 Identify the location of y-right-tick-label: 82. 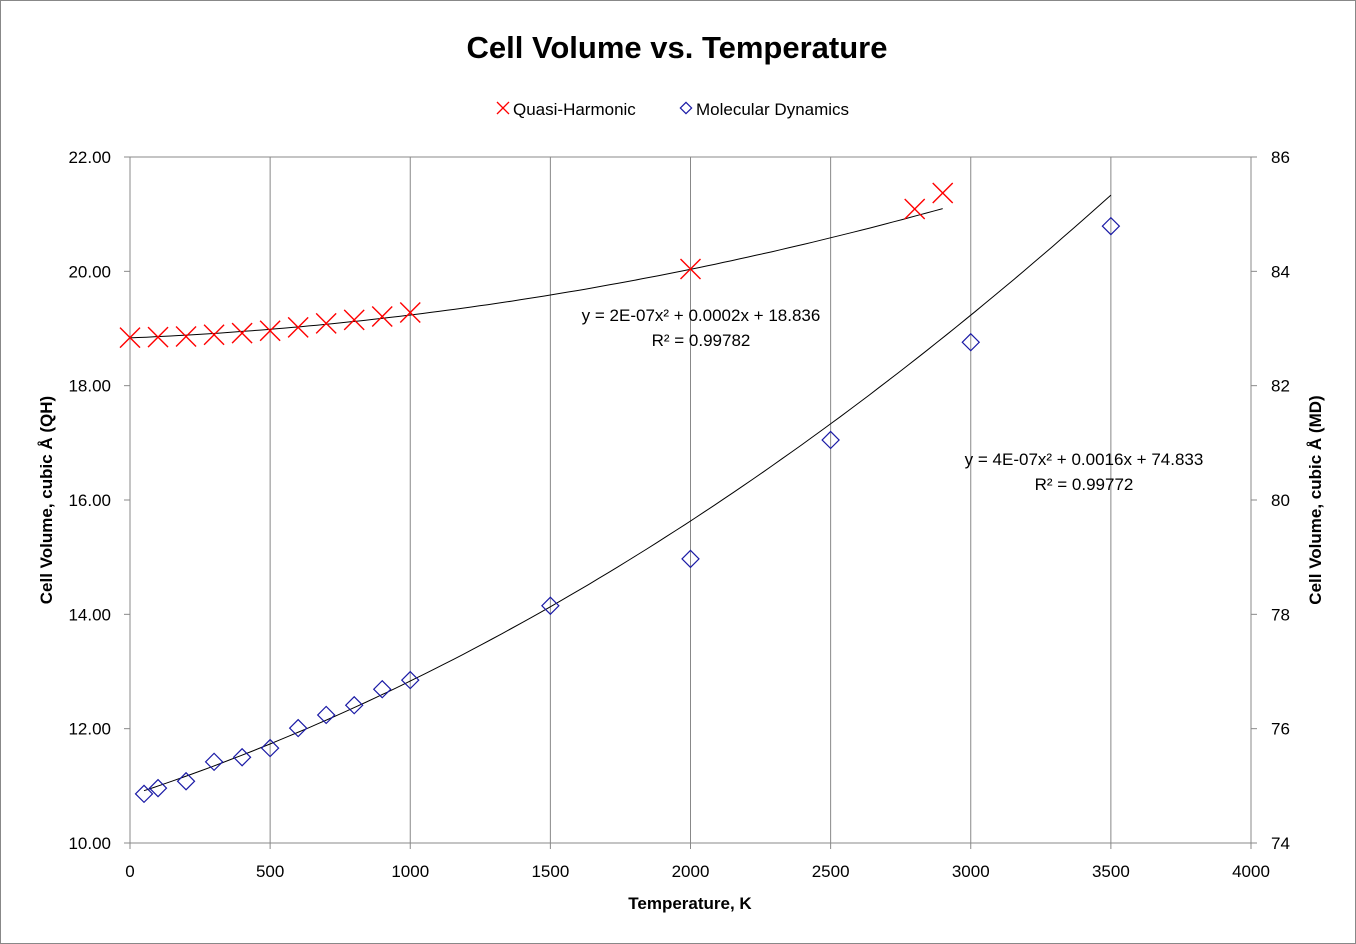
(1280, 386).